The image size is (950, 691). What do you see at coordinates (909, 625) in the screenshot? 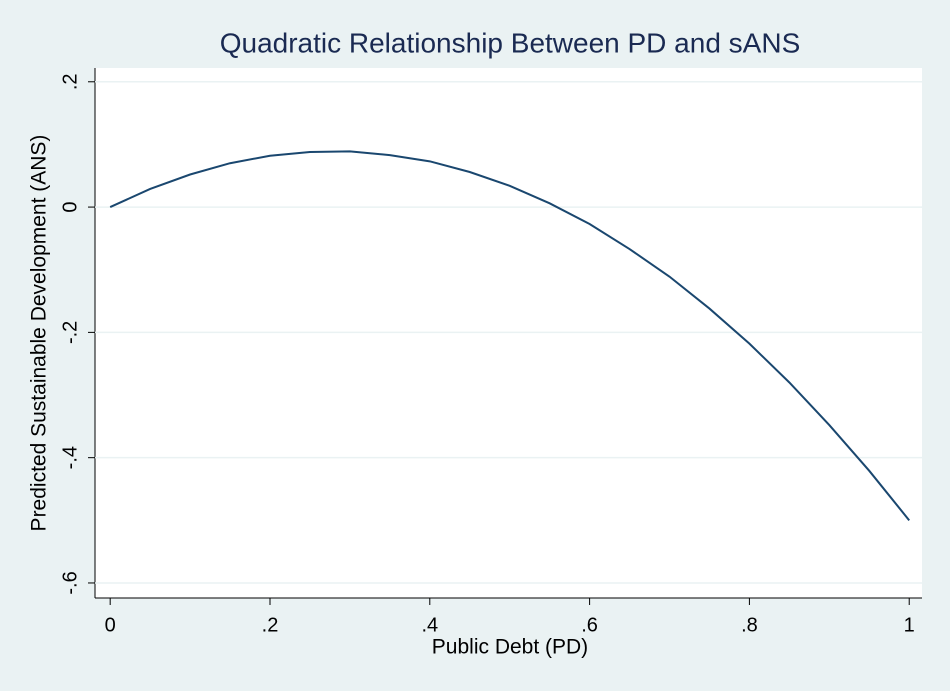
I see `x-tick-label: 1` at bounding box center [909, 625].